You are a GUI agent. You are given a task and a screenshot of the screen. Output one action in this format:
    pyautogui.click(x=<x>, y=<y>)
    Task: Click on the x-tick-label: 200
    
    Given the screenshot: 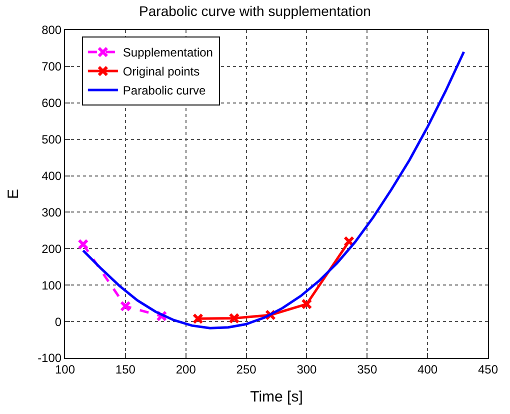 What is the action you would take?
    pyautogui.click(x=186, y=369)
    